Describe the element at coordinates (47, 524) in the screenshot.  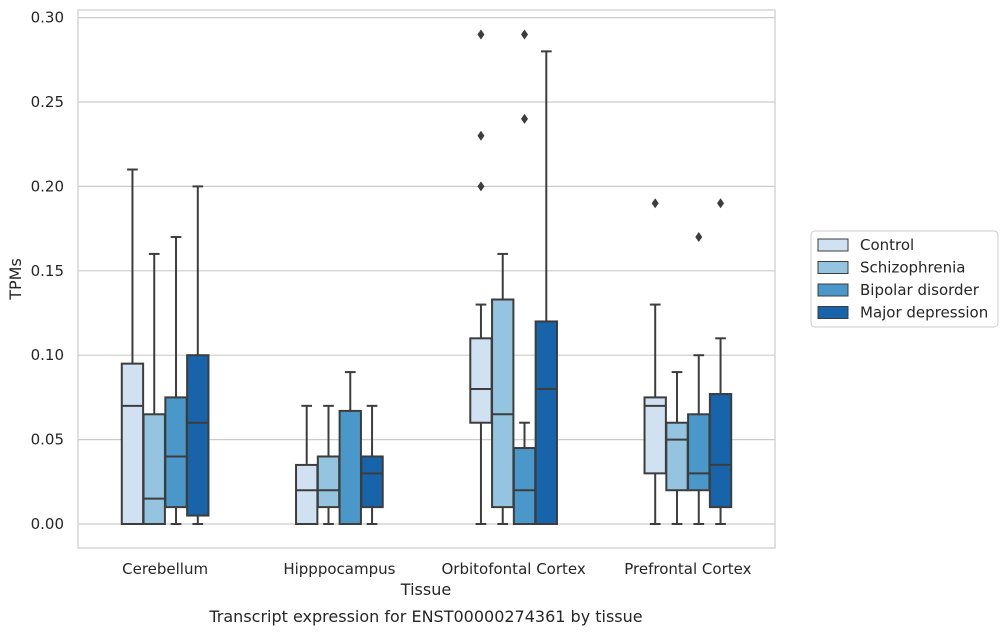
I see `y-tick-label: 0.00` at that location.